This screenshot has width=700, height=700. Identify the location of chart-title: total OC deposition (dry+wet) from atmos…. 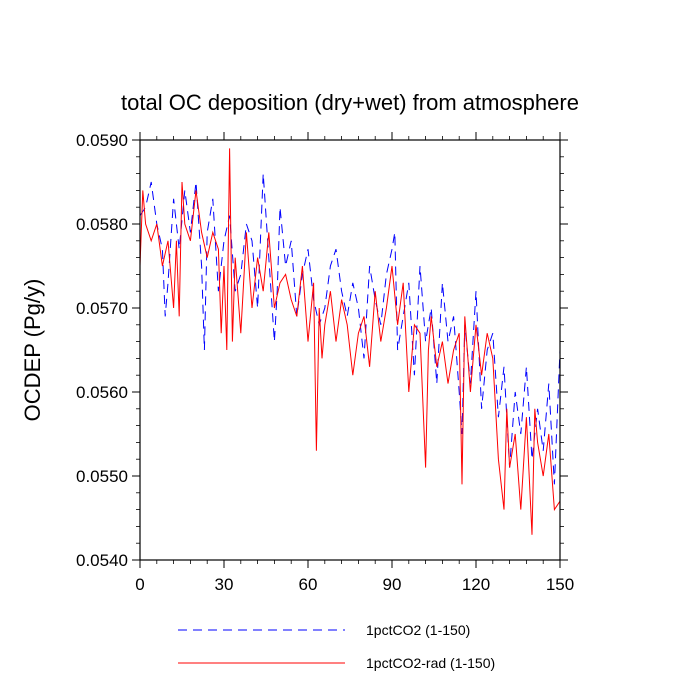
(350, 102).